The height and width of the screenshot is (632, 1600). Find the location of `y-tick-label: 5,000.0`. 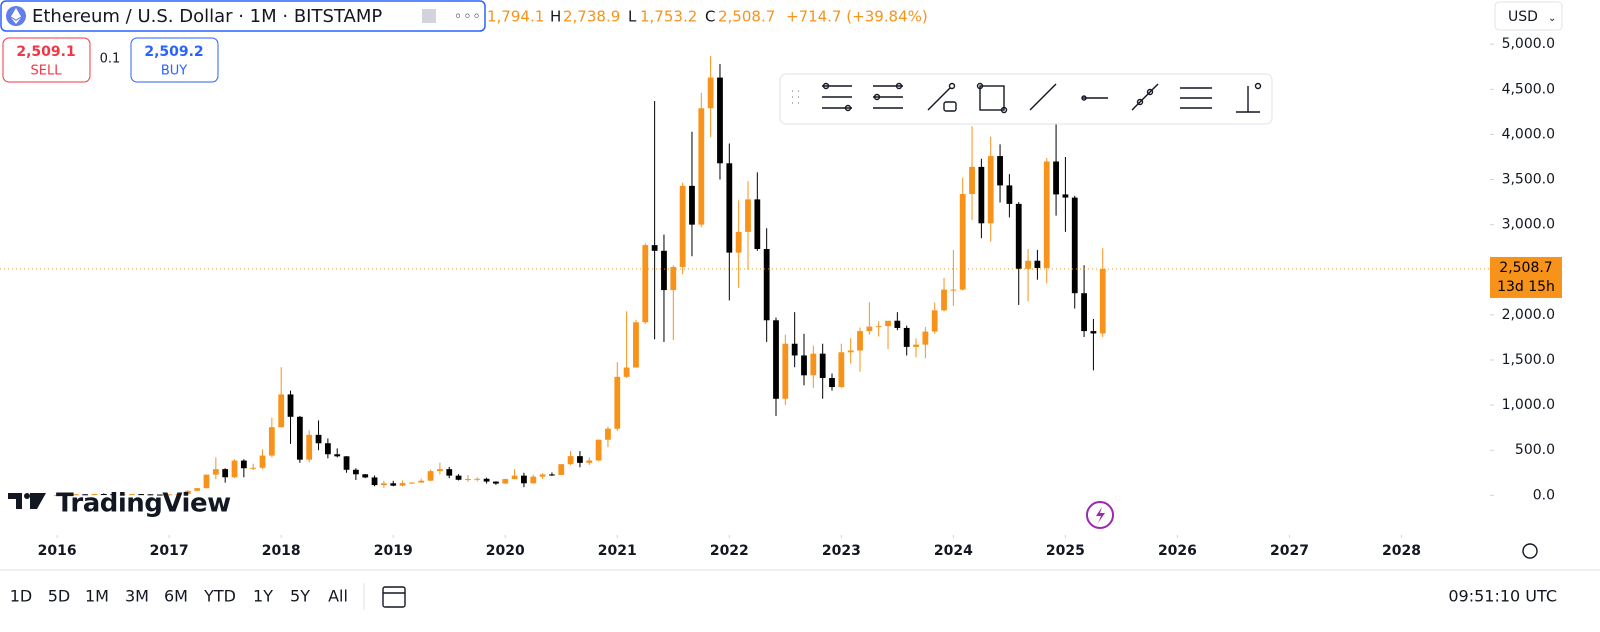

y-tick-label: 5,000.0 is located at coordinates (1528, 44).